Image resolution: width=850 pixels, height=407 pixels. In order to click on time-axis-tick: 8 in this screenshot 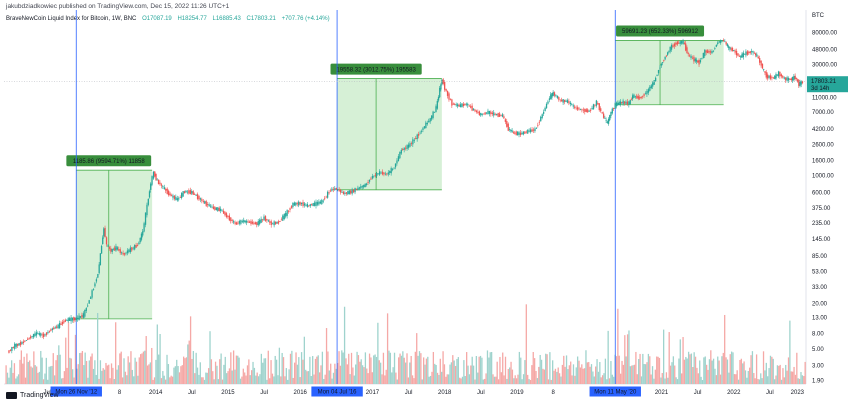, I will do `click(120, 393)`.